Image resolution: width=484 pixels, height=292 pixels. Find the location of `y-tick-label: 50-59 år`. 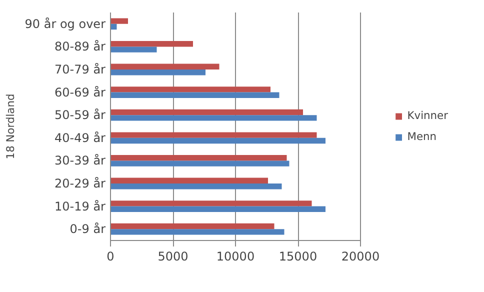

y-tick-label: 50-59 år is located at coordinates (80, 115).